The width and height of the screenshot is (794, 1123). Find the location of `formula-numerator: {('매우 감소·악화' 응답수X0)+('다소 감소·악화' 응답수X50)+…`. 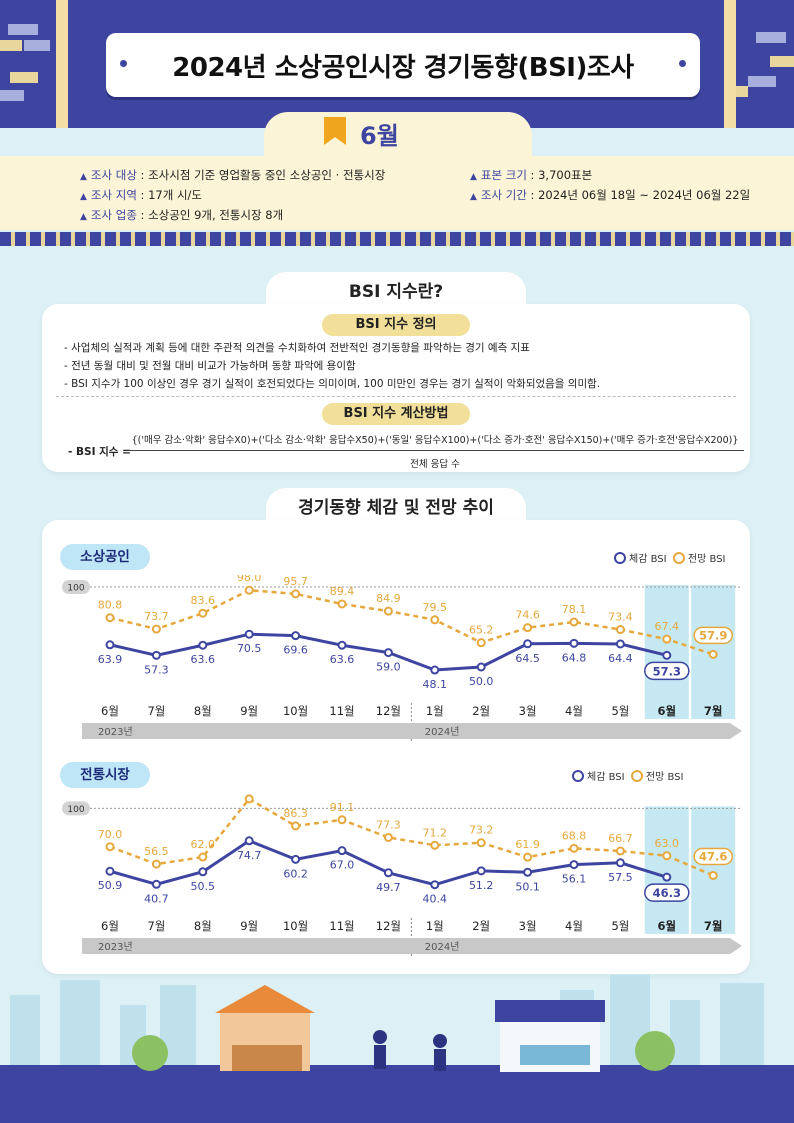

formula-numerator: {('매우 감소·악화' 응답수X0)+('다소 감소·악화' 응답수X50)+… is located at coordinates (435, 440).